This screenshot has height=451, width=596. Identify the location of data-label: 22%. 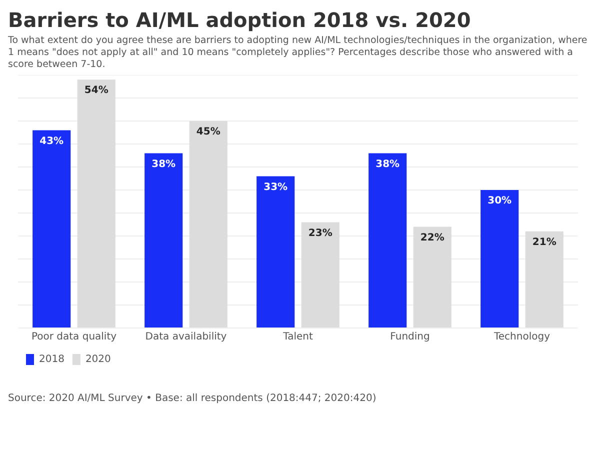
(432, 238).